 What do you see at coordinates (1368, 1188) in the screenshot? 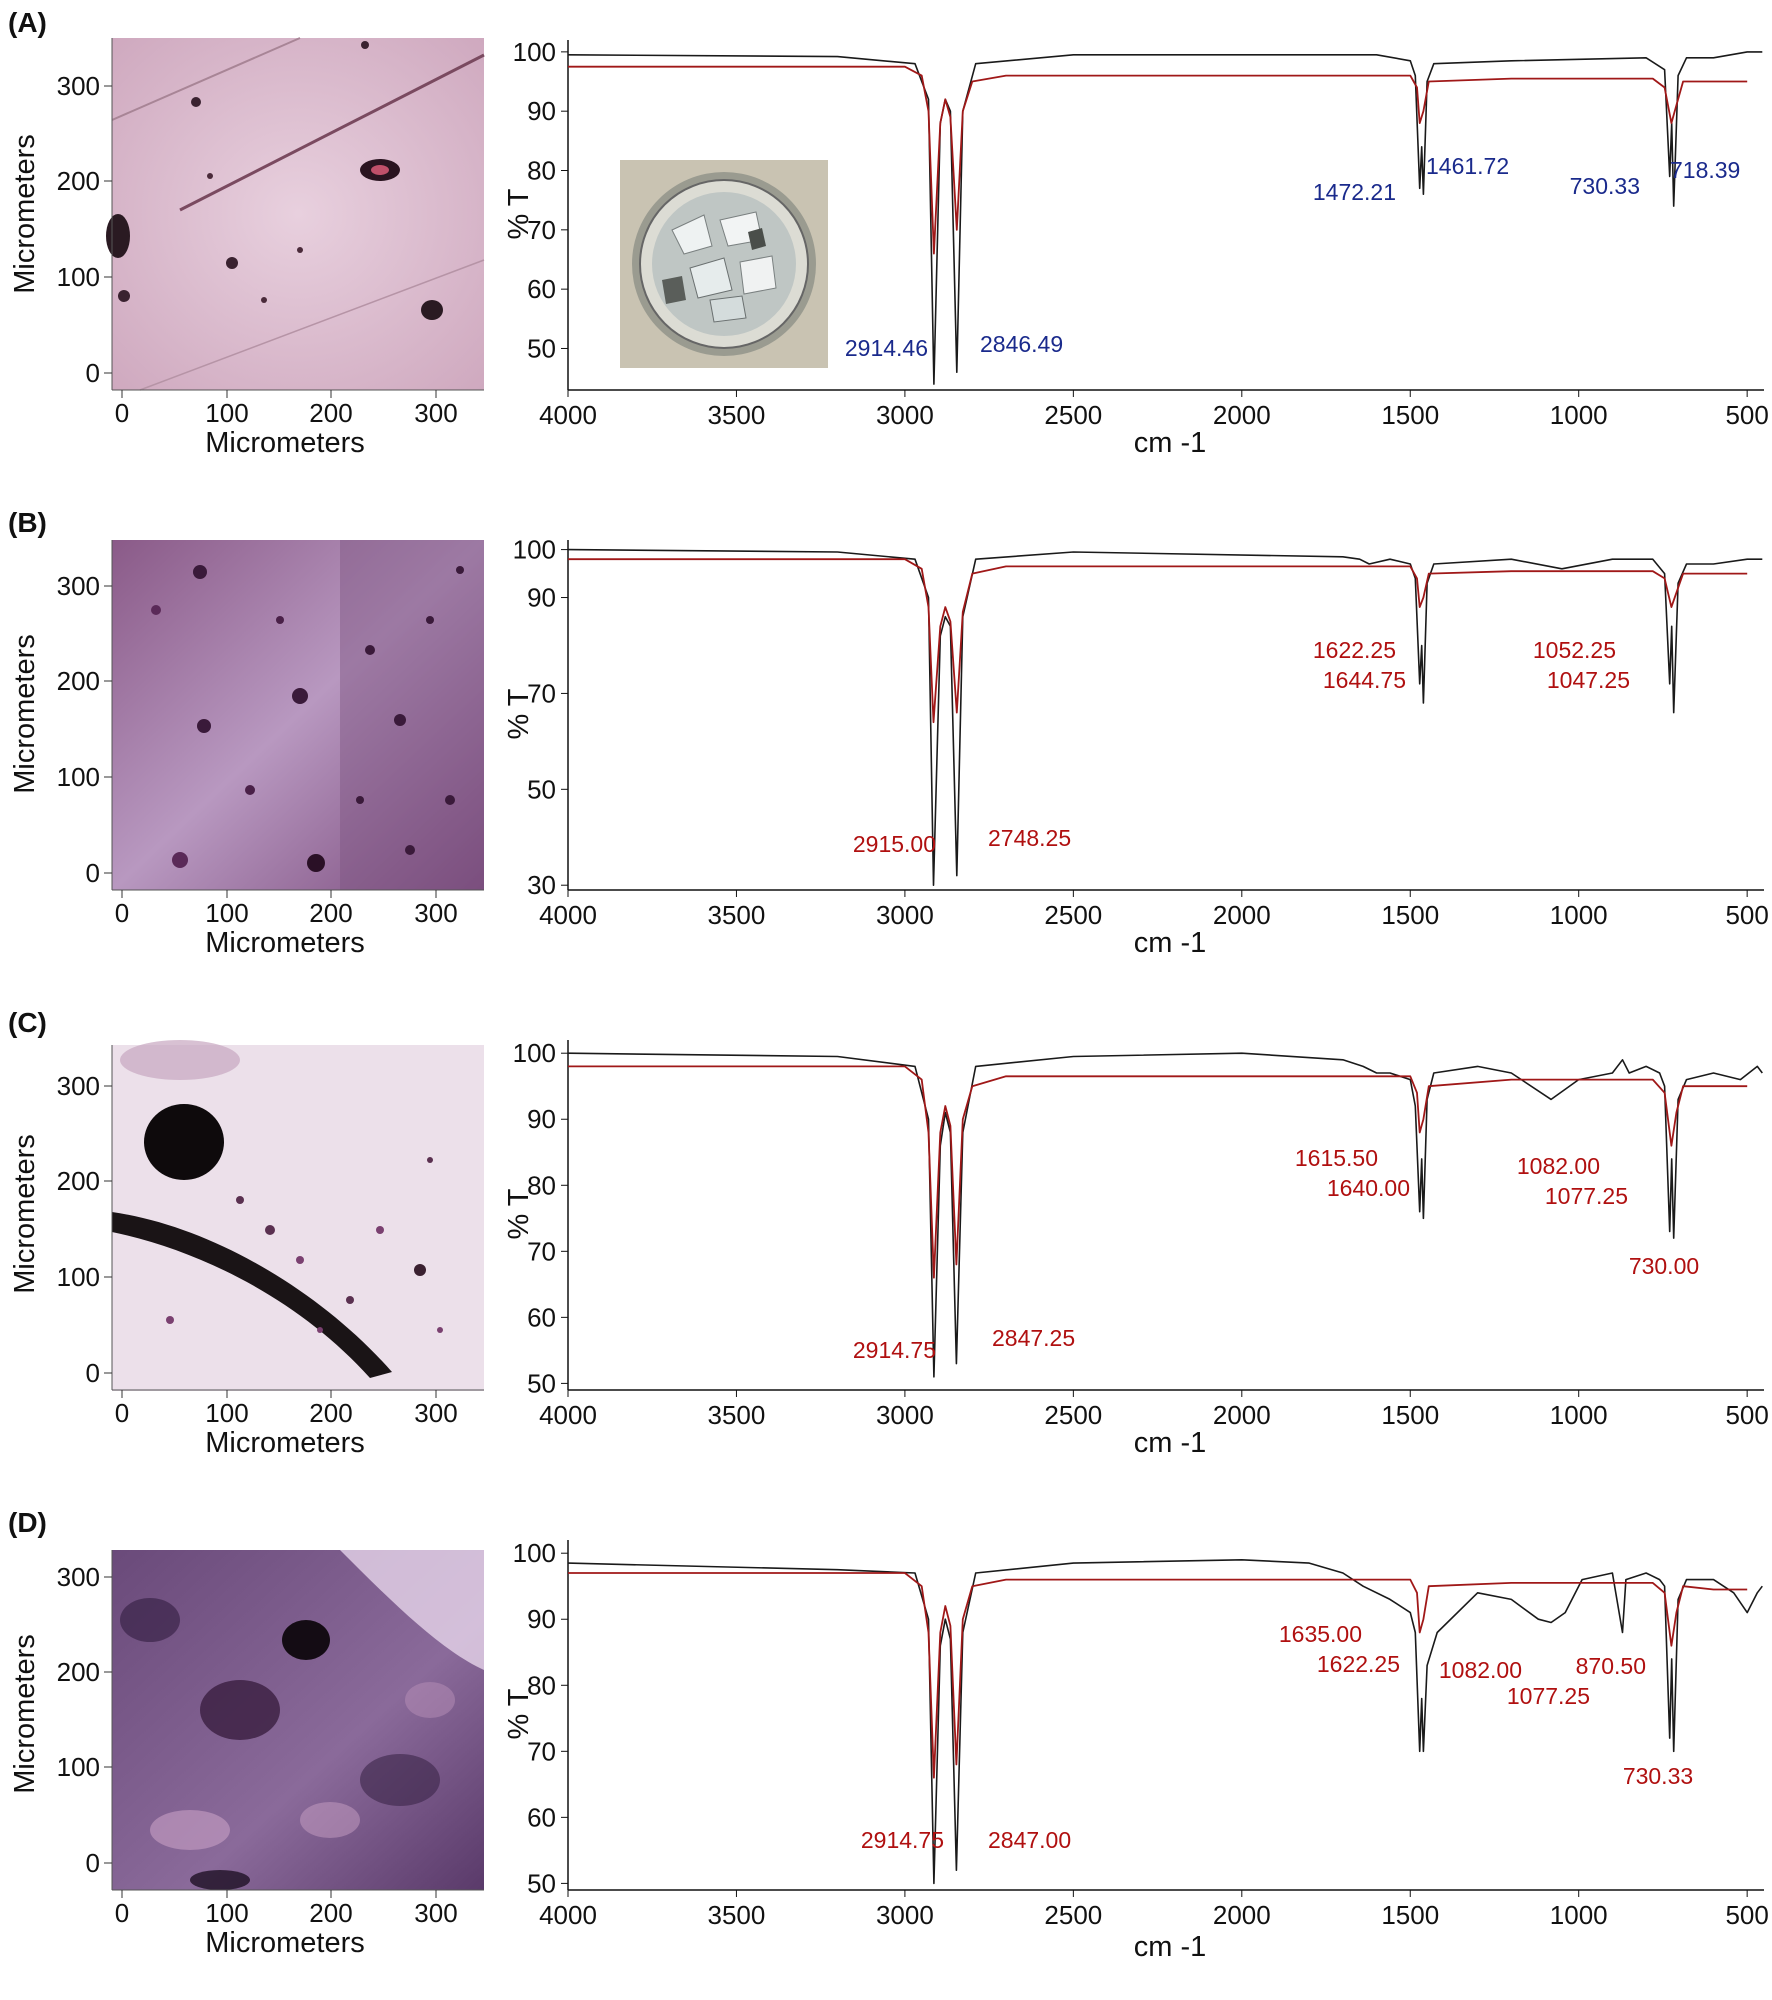
I see `peak-label: 1640.00` at bounding box center [1368, 1188].